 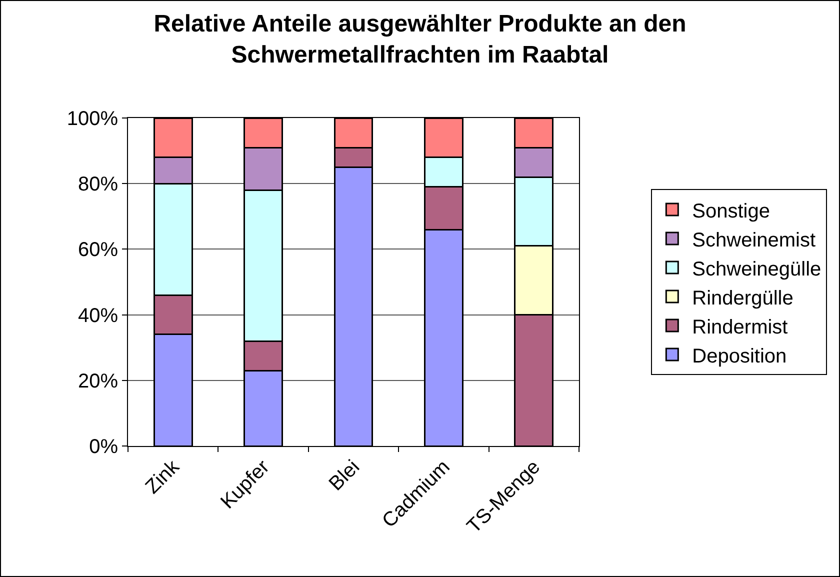 What do you see at coordinates (757, 269) in the screenshot?
I see `legend-label: Schweinegülle` at bounding box center [757, 269].